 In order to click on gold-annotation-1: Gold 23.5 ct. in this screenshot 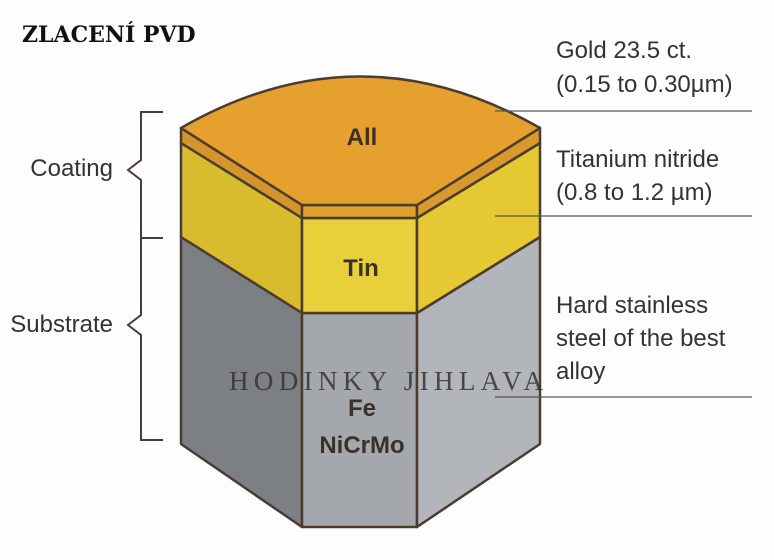, I will do `click(624, 50)`.